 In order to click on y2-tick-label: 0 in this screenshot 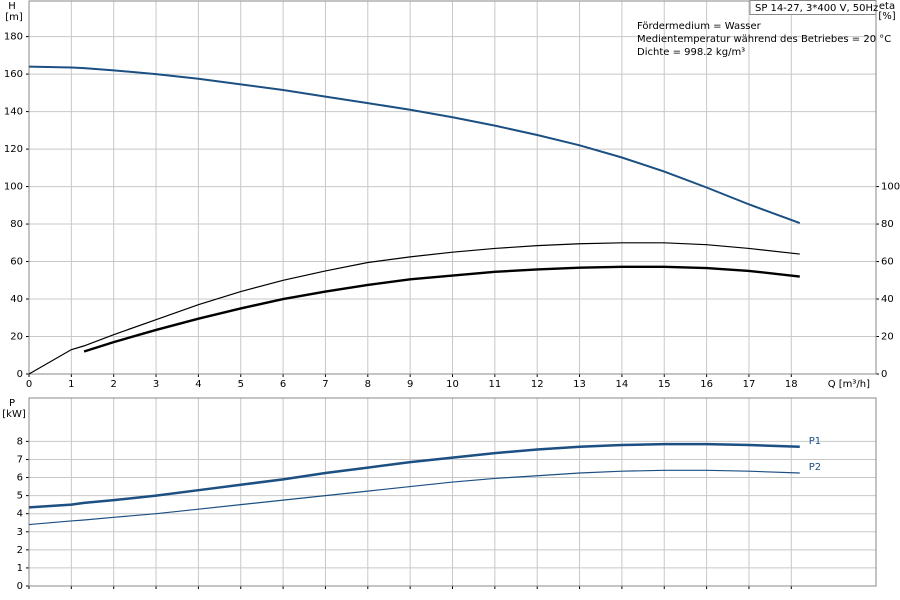, I will do `click(884, 374)`.